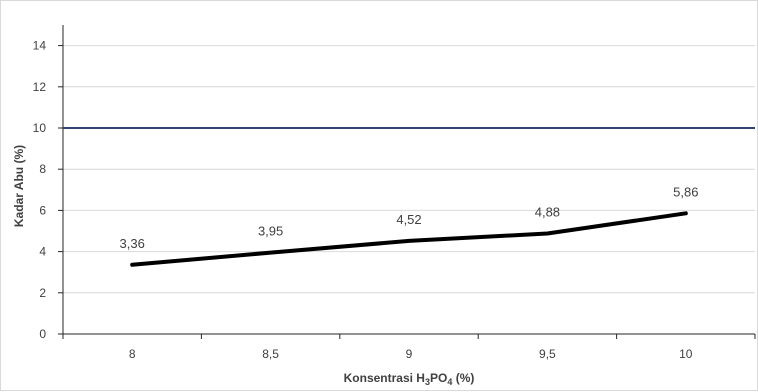  What do you see at coordinates (409, 239) in the screenshot?
I see `series-line` at bounding box center [409, 239].